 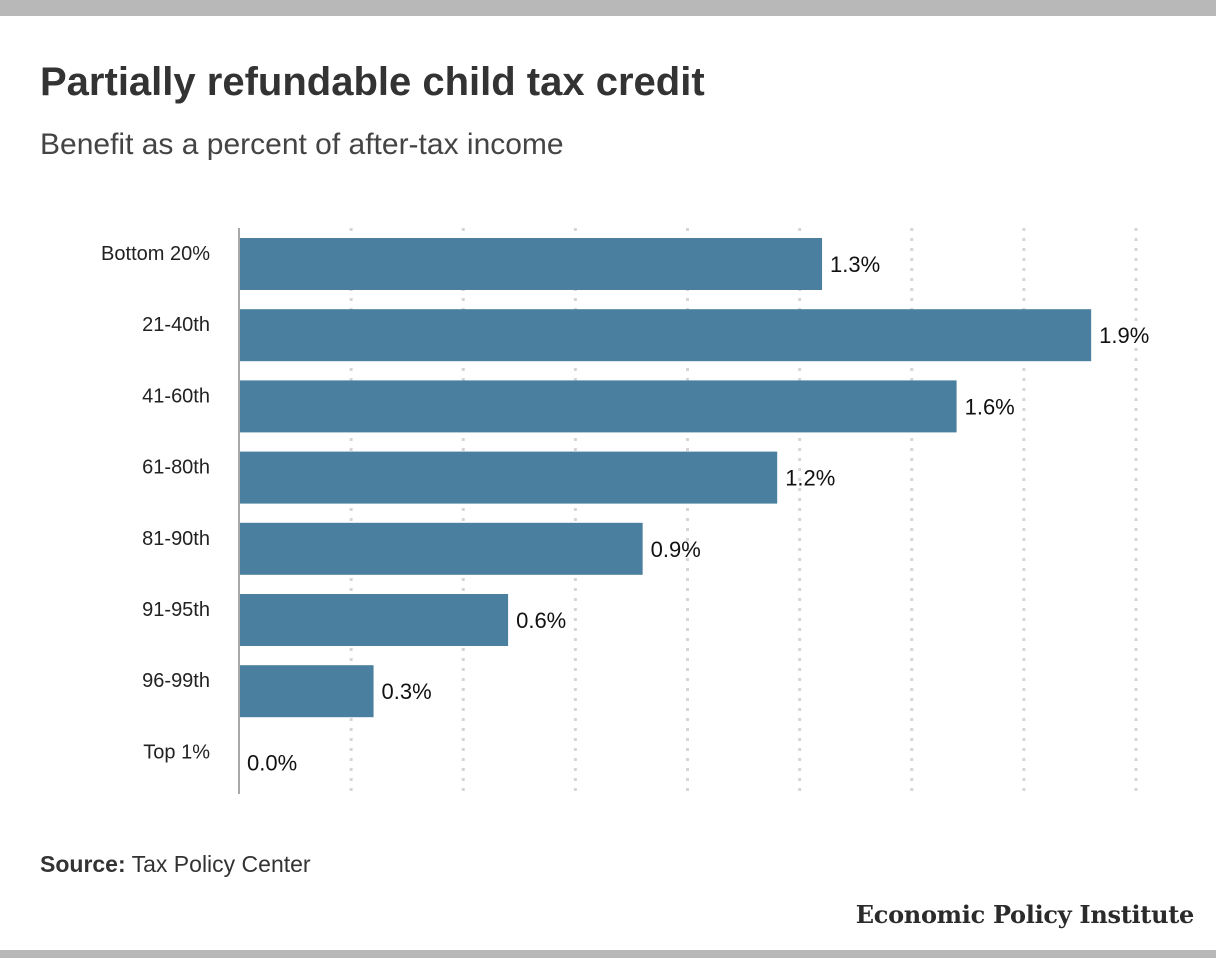 What do you see at coordinates (176, 752) in the screenshot?
I see `category-label: Top 1%` at bounding box center [176, 752].